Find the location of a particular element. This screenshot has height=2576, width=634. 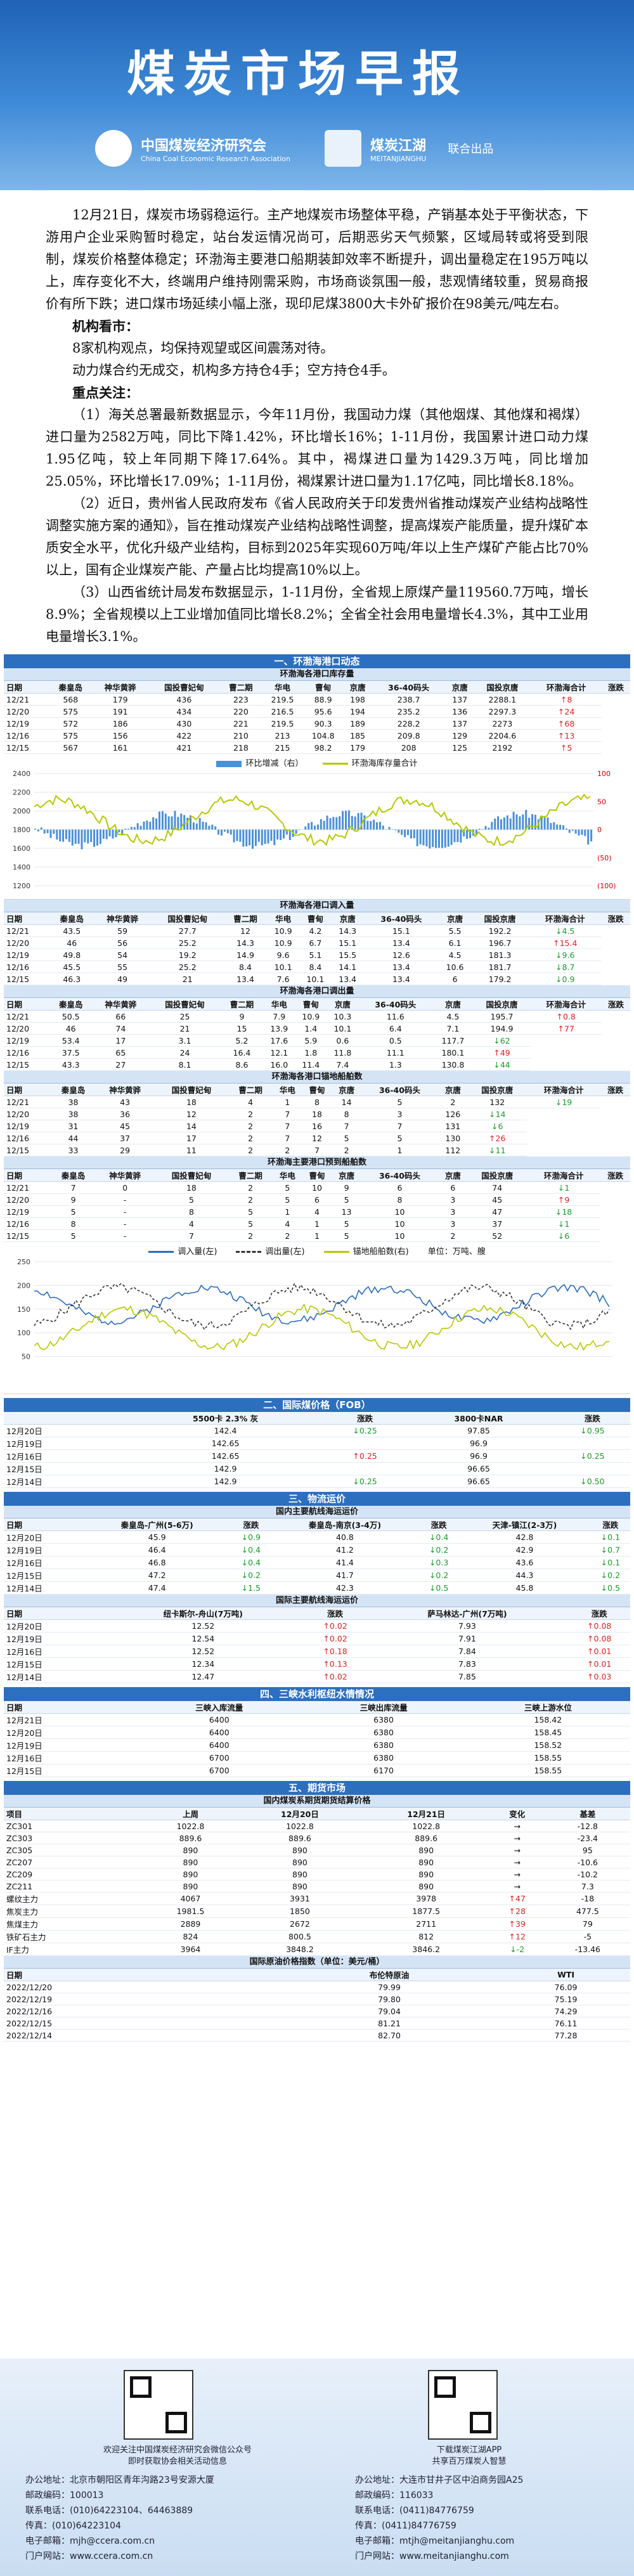

table-cell: 3846.2 is located at coordinates (426, 1949).